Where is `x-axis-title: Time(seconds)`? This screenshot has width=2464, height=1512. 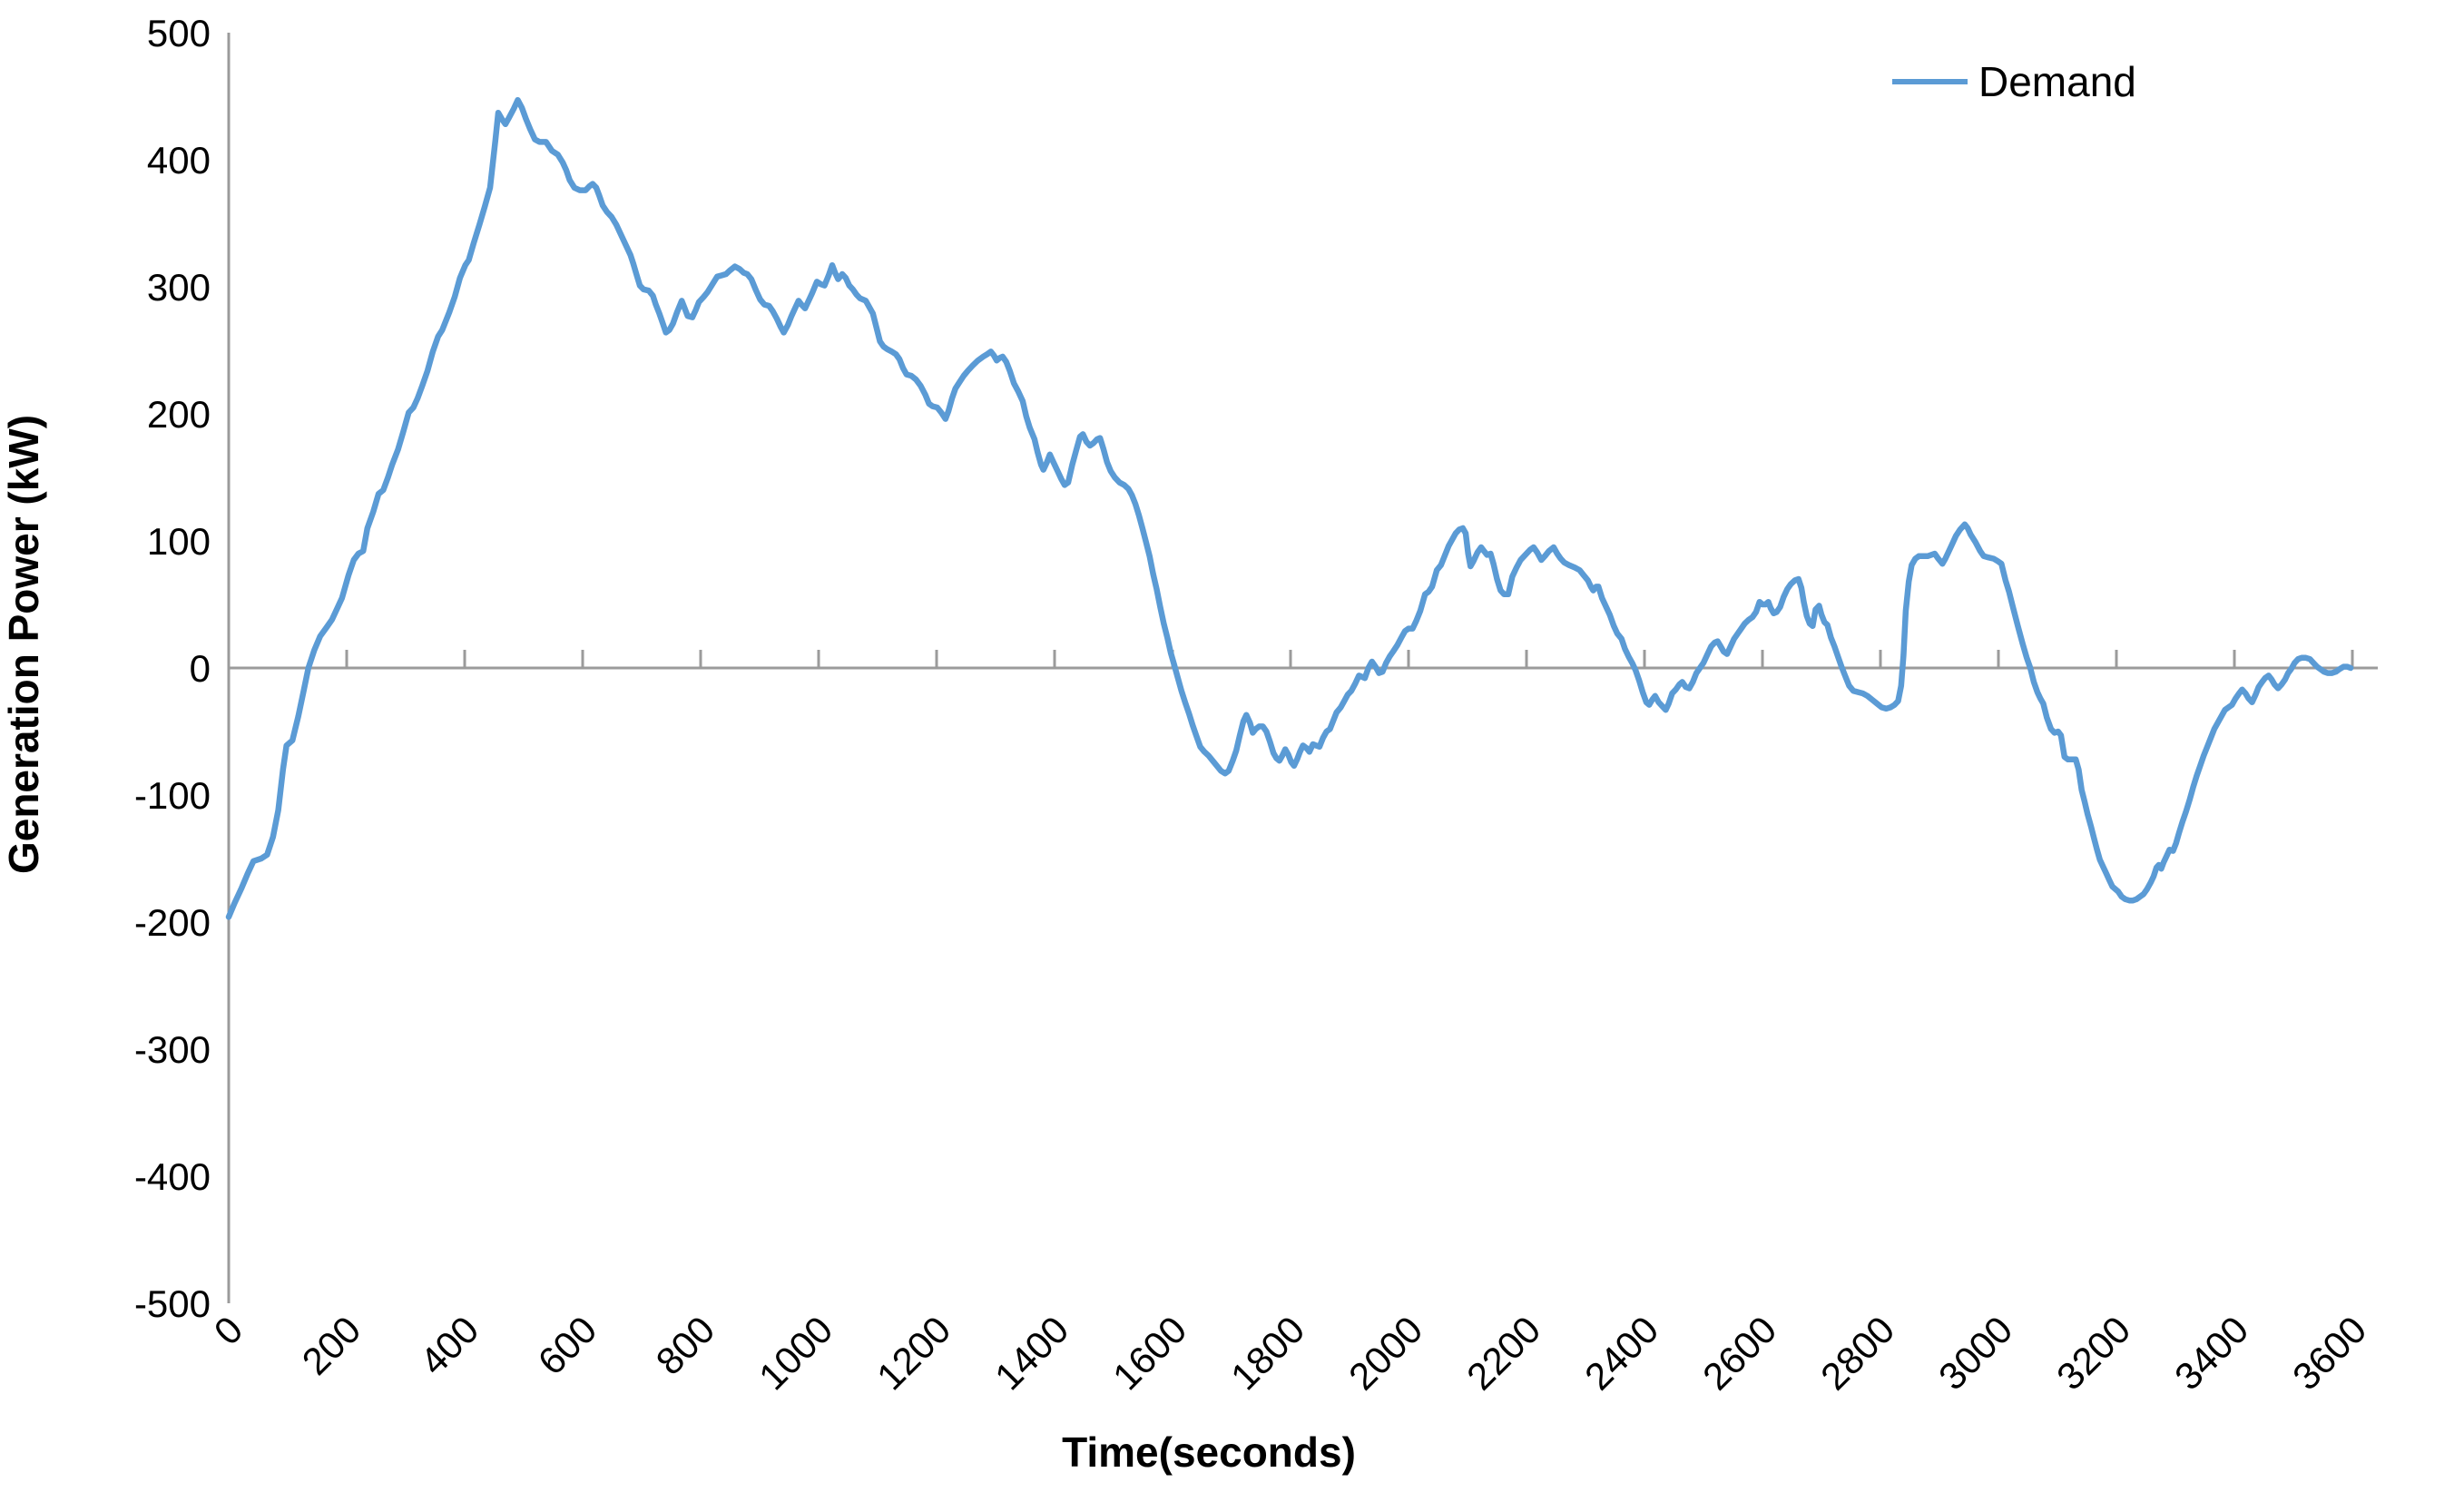
x-axis-title: Time(seconds) is located at coordinates (1209, 1452).